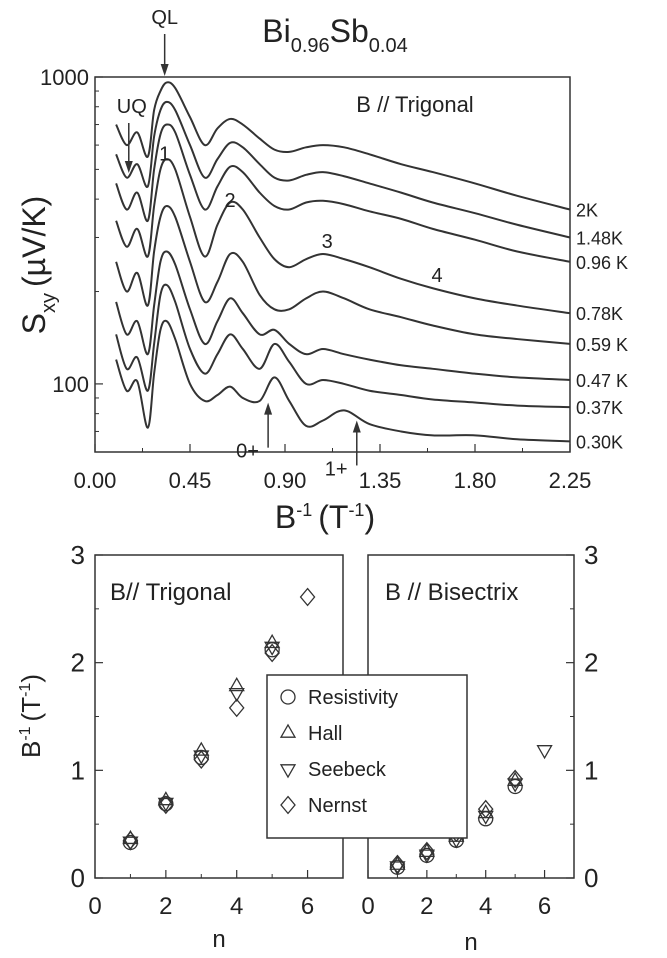 Image resolution: width=667 pixels, height=958 pixels. What do you see at coordinates (325, 734) in the screenshot?
I see `legend-label-1: Hall` at bounding box center [325, 734].